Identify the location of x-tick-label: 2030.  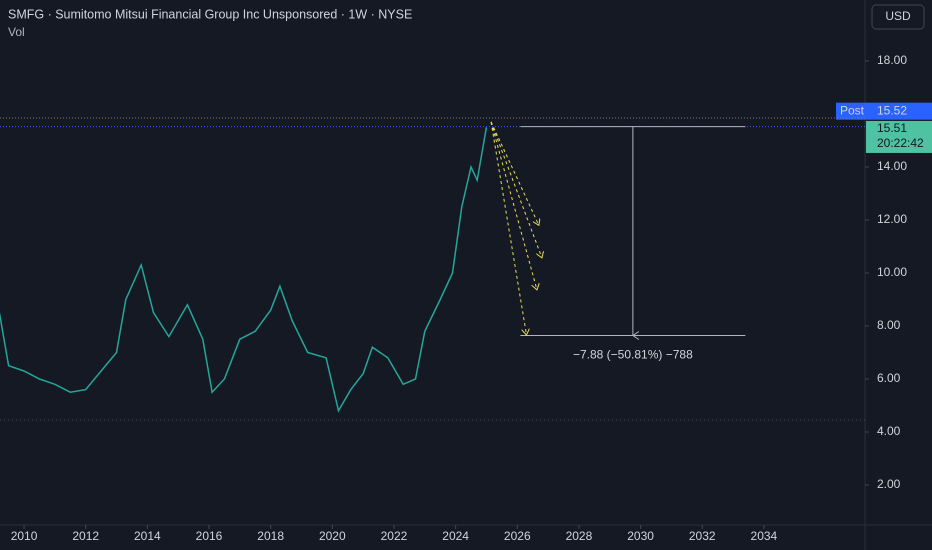
(640, 536).